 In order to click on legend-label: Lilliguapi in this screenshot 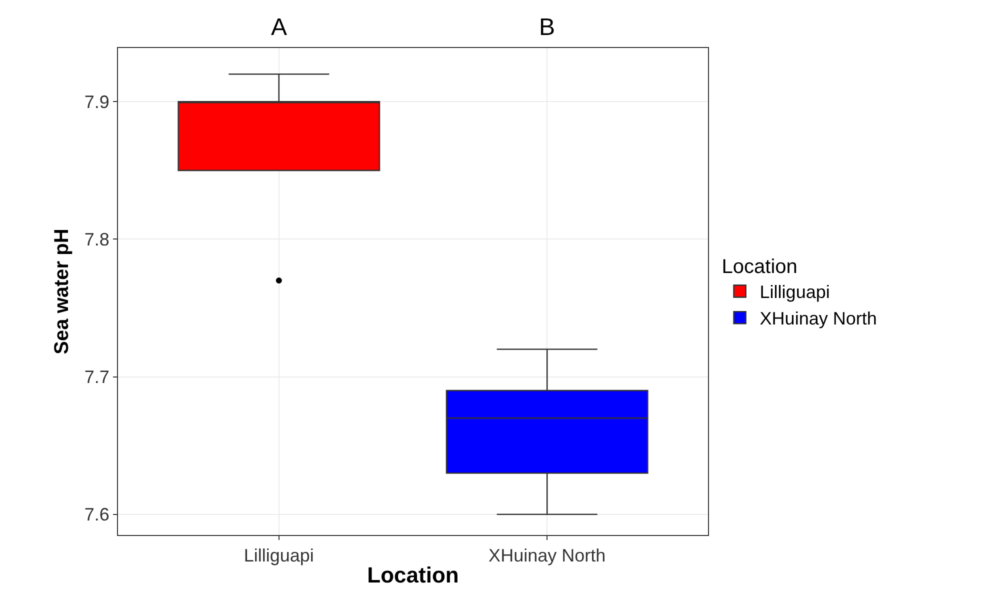, I will do `click(795, 292)`.